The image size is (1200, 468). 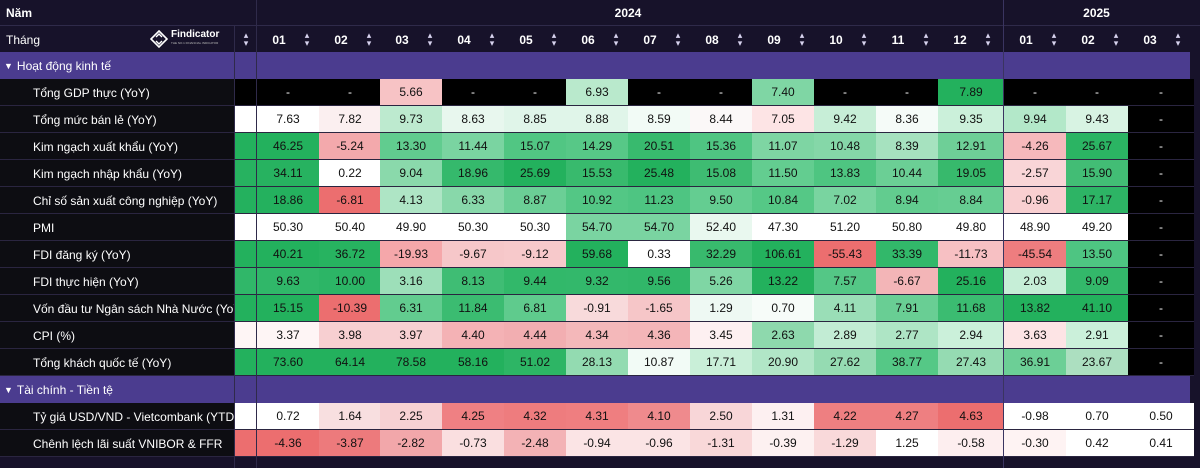 I want to click on data-cell: 8.59, so click(x=659, y=119).